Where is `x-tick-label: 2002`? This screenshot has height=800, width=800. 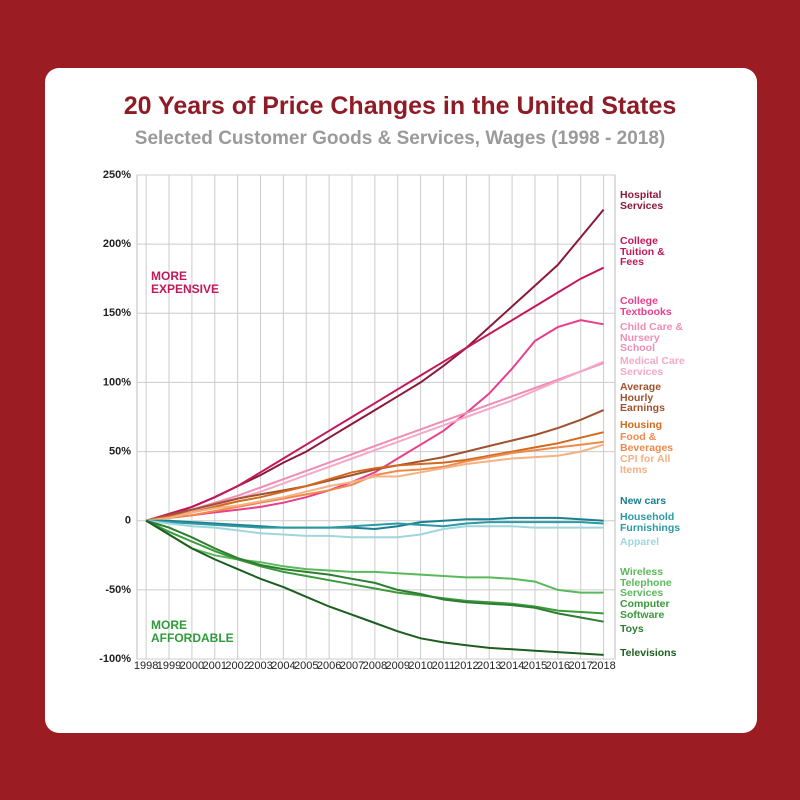 x-tick-label: 2002 is located at coordinates (237, 666).